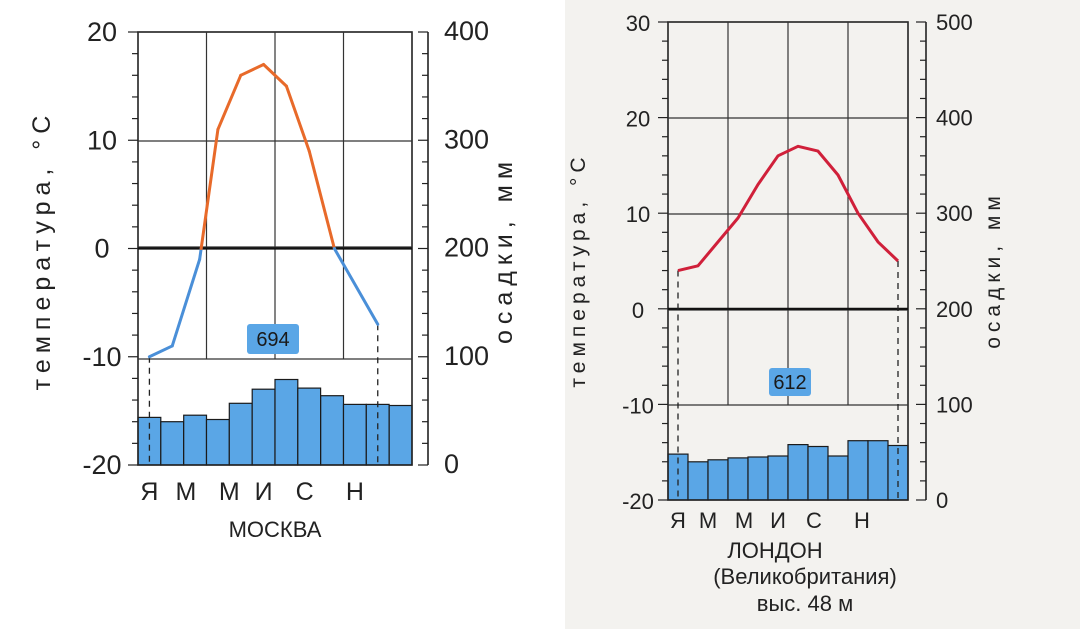 This screenshot has height=629, width=1080. I want to click on city-title: МОСКВА, so click(275, 529).